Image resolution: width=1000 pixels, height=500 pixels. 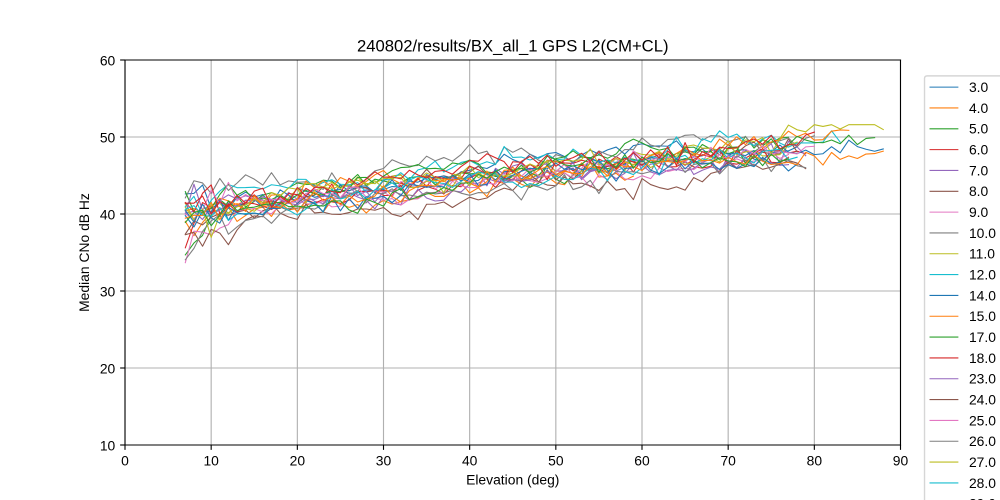 What do you see at coordinates (815, 460) in the screenshot?
I see `svg-text: 80` at bounding box center [815, 460].